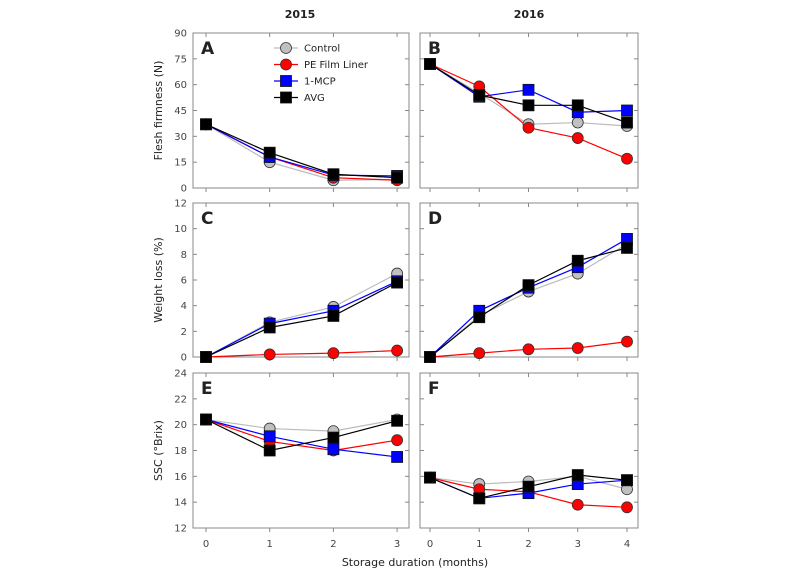 The width and height of the screenshot is (800, 577). What do you see at coordinates (158, 111) in the screenshot?
I see `y-axis-label: Flesh firmness (N)` at bounding box center [158, 111].